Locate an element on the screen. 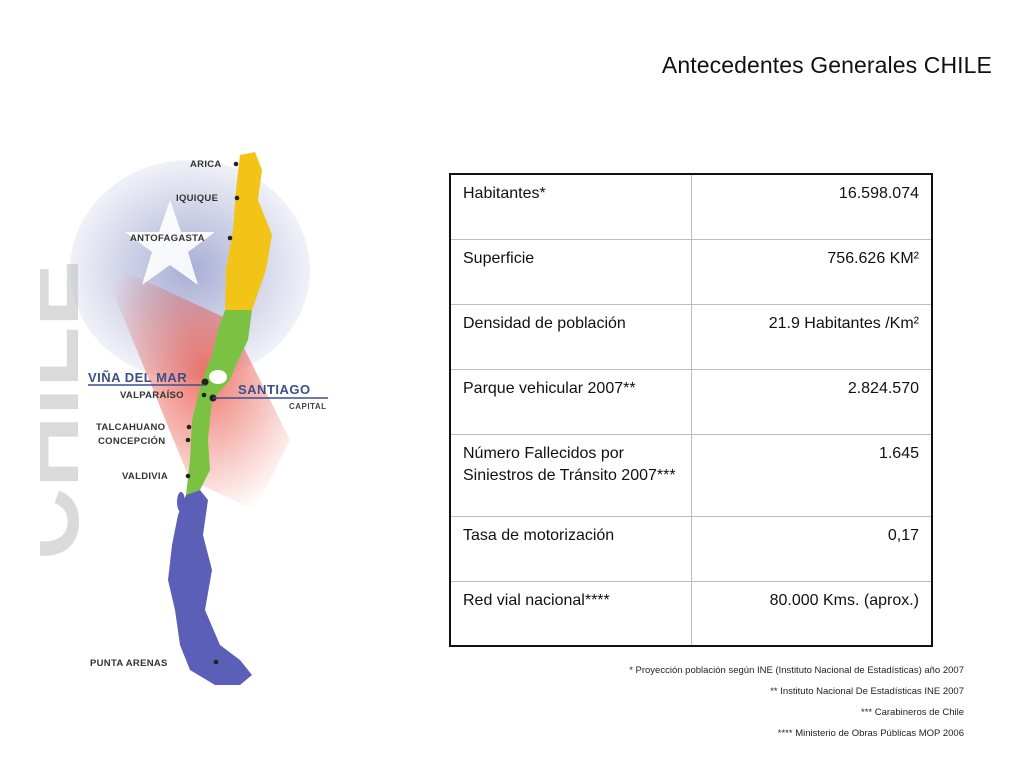 Image resolution: width=1024 pixels, height=768 pixels. row-value: 21.9 Habitantes /Km² is located at coordinates (812, 336).